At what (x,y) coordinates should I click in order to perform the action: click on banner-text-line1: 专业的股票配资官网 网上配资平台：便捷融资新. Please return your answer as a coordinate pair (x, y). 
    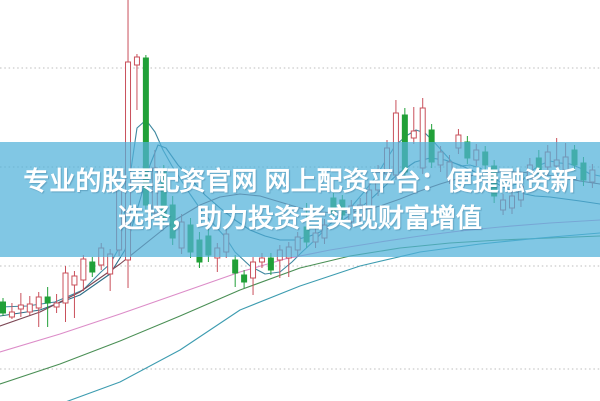
    Looking at the image, I should click on (300, 180).